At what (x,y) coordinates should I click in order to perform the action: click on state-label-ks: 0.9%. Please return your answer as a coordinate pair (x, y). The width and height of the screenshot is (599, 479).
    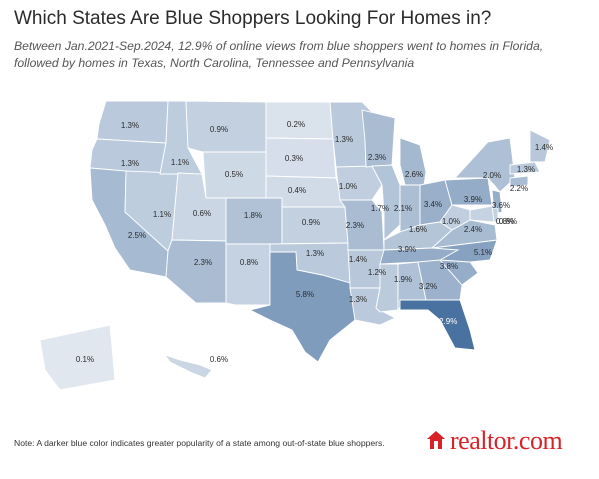
    Looking at the image, I should click on (311, 222).